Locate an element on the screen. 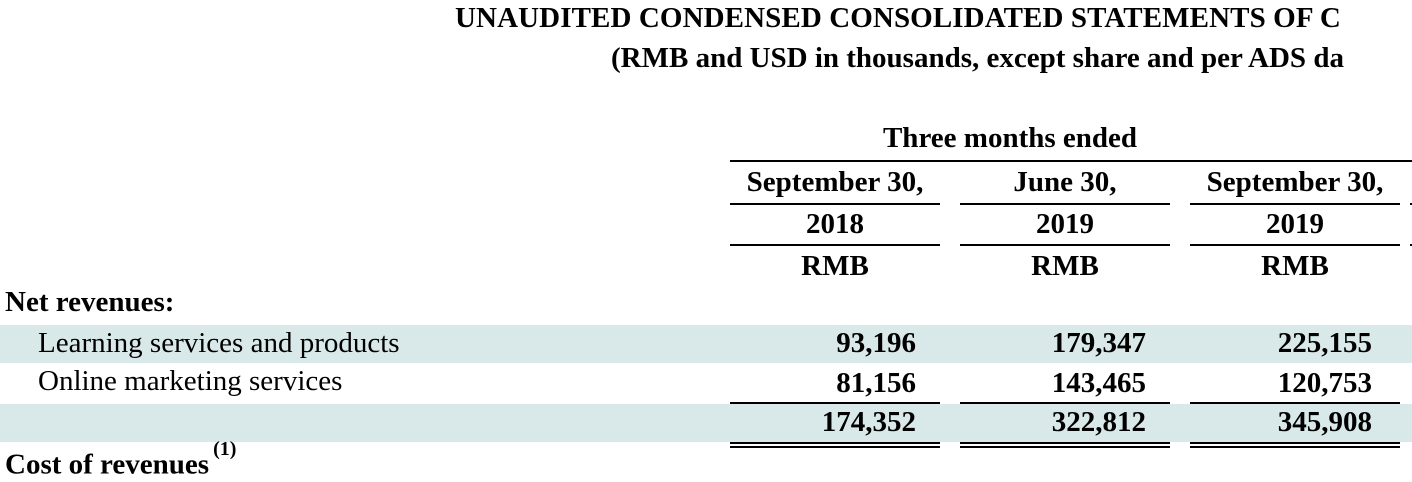 The width and height of the screenshot is (1412, 482). row-value: 81,156 is located at coordinates (876, 383).